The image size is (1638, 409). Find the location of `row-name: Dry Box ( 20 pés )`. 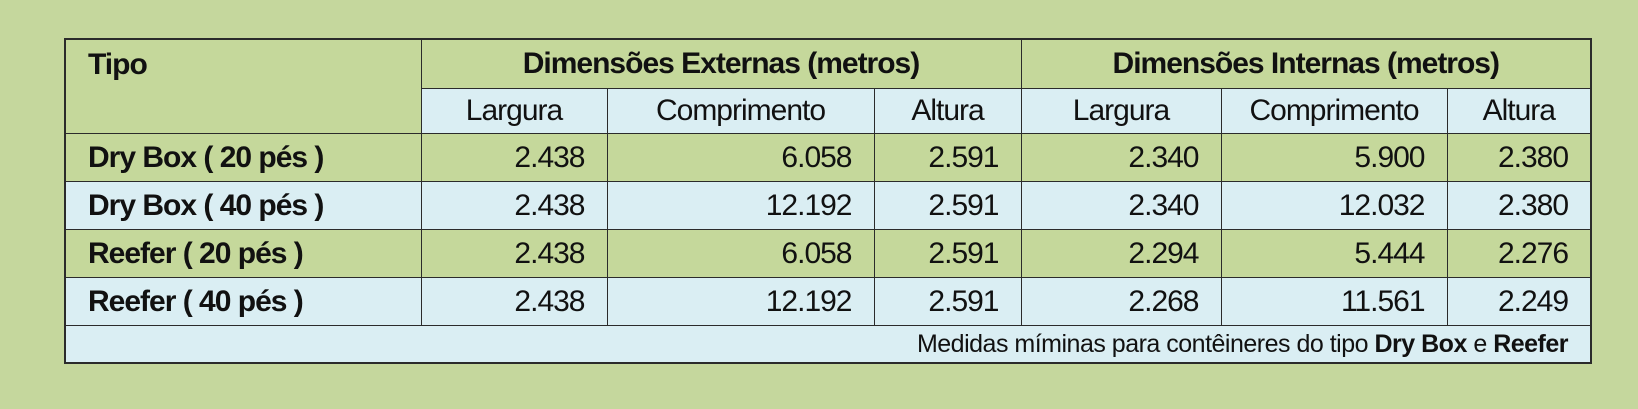

row-name: Dry Box ( 20 pés ) is located at coordinates (243, 157).